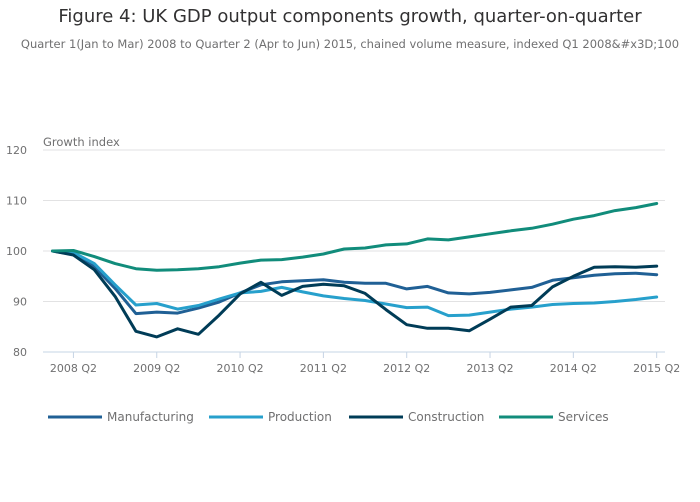  I want to click on legend-item-production: Production, so click(270, 417).